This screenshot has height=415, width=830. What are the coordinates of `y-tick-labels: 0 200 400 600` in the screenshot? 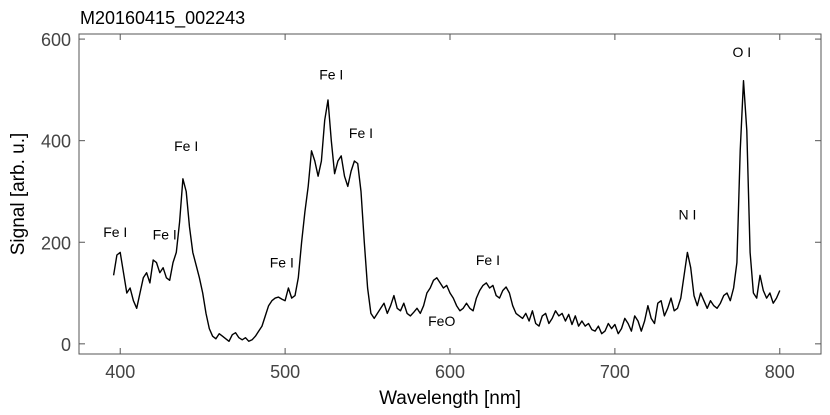 It's located at (56, 192).